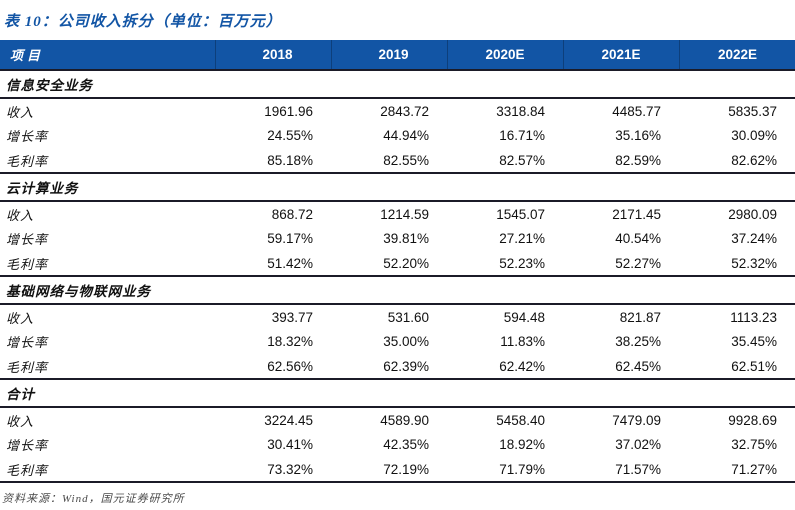 Image resolution: width=795 pixels, height=510 pixels. What do you see at coordinates (638, 238) in the screenshot?
I see `value-cell: 40.54%` at bounding box center [638, 238].